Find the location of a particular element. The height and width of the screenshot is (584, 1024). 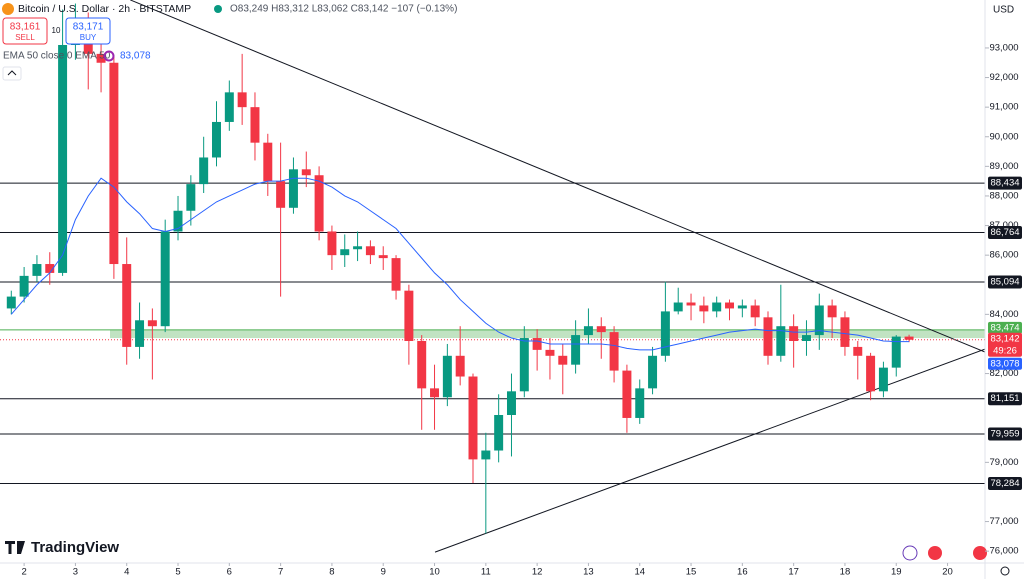

coin-icon is located at coordinates (8, 9).